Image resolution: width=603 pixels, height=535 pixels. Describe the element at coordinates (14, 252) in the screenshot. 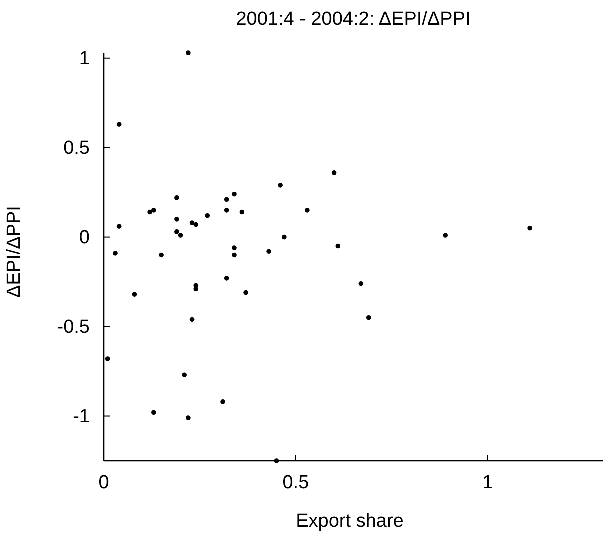

I see `y-axis-title: ΔEPI/ΔPPI` at that location.